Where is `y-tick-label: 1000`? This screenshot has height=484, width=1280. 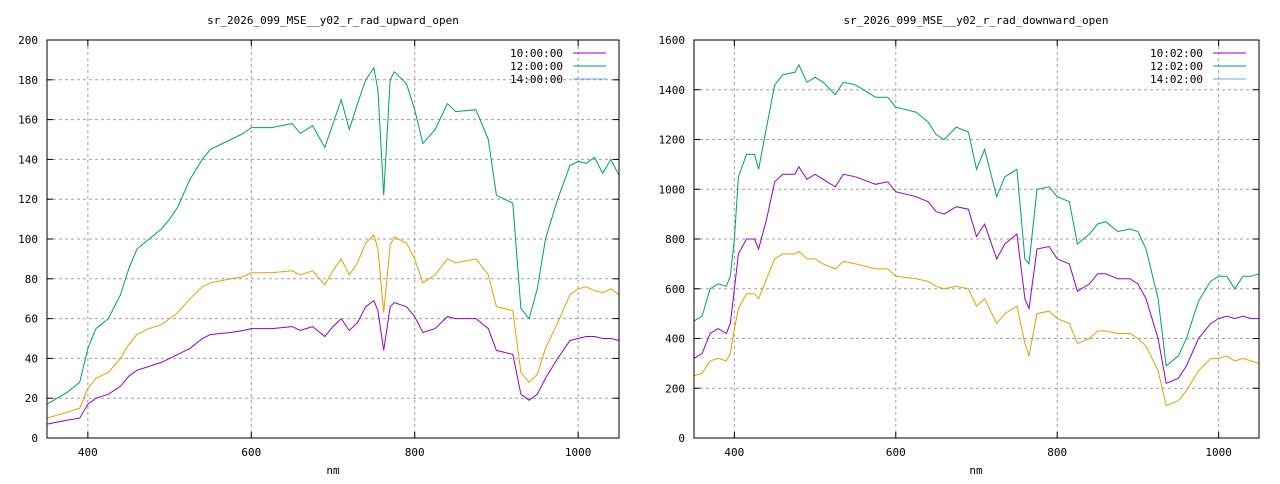
y-tick-label: 1000 is located at coordinates (672, 189).